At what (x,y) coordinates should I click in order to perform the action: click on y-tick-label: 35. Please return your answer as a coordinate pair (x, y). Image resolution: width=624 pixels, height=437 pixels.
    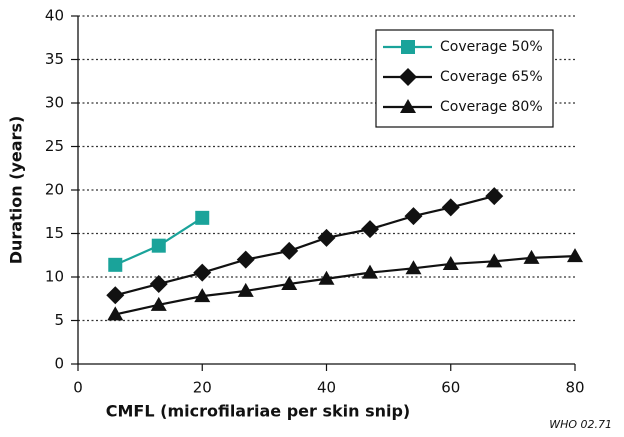
    Looking at the image, I should click on (54, 59).